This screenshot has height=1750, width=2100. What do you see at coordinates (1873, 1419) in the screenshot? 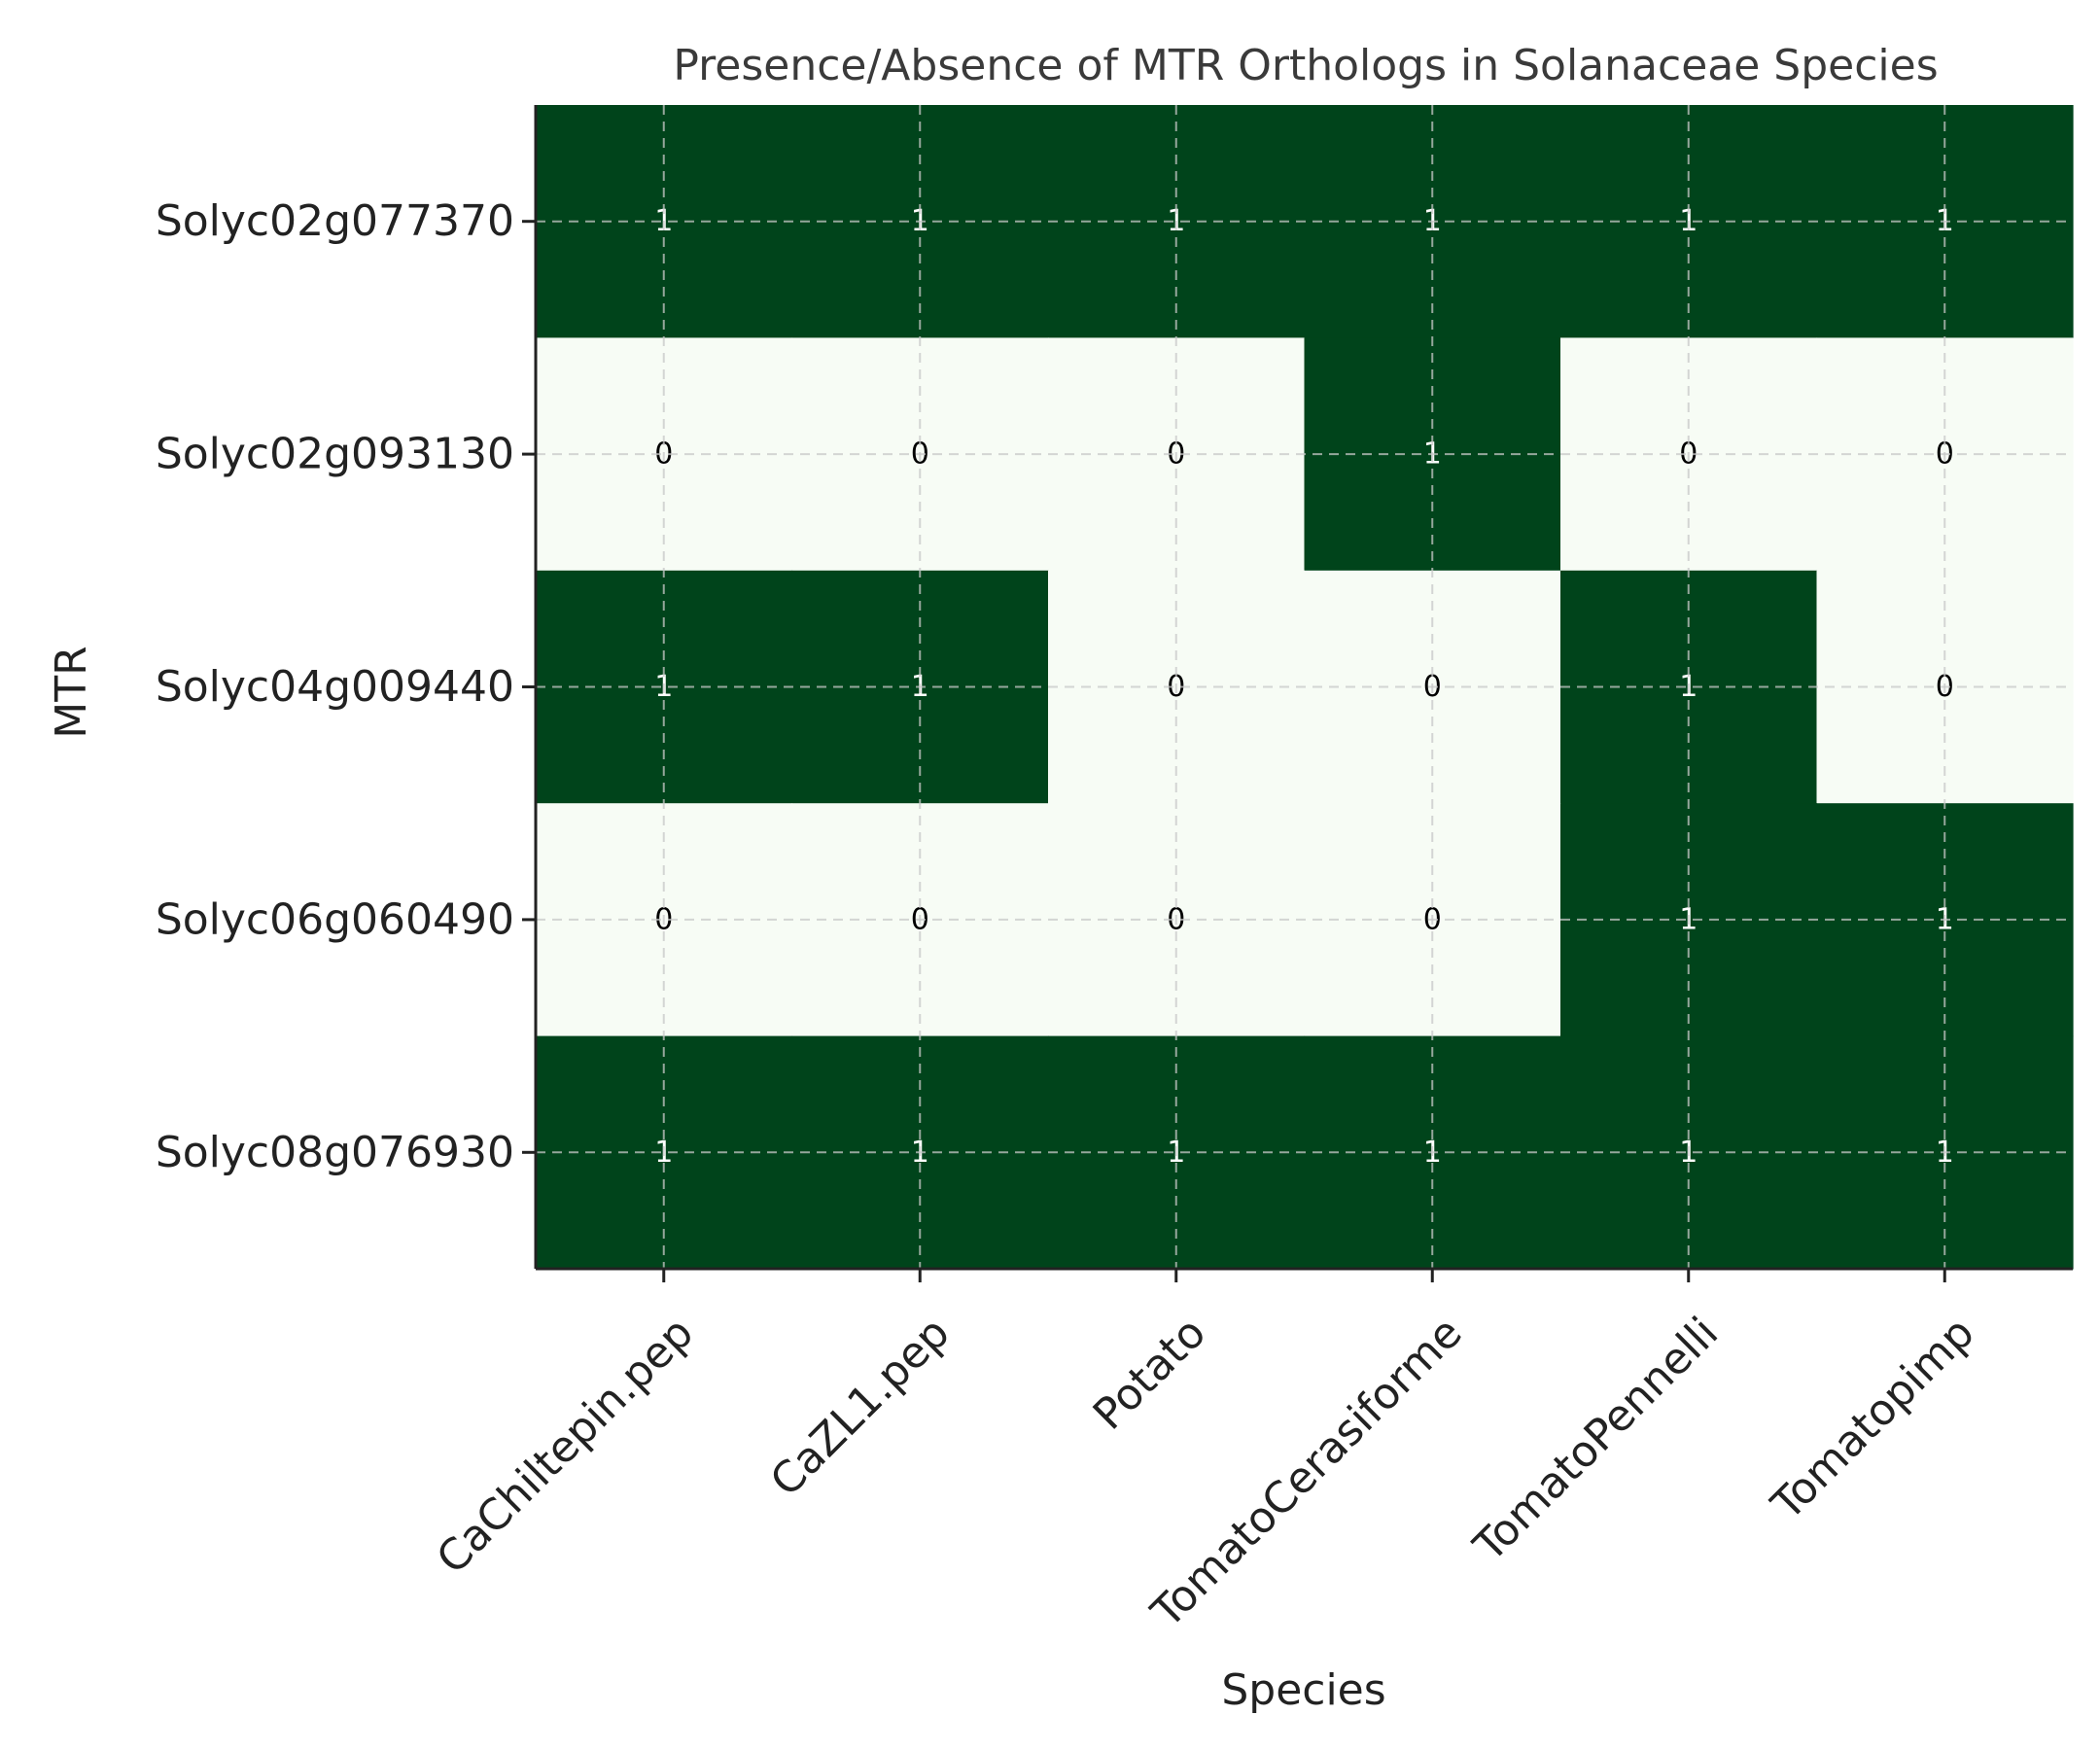
I see `x-tick-label: Tomatopimp` at bounding box center [1873, 1419].